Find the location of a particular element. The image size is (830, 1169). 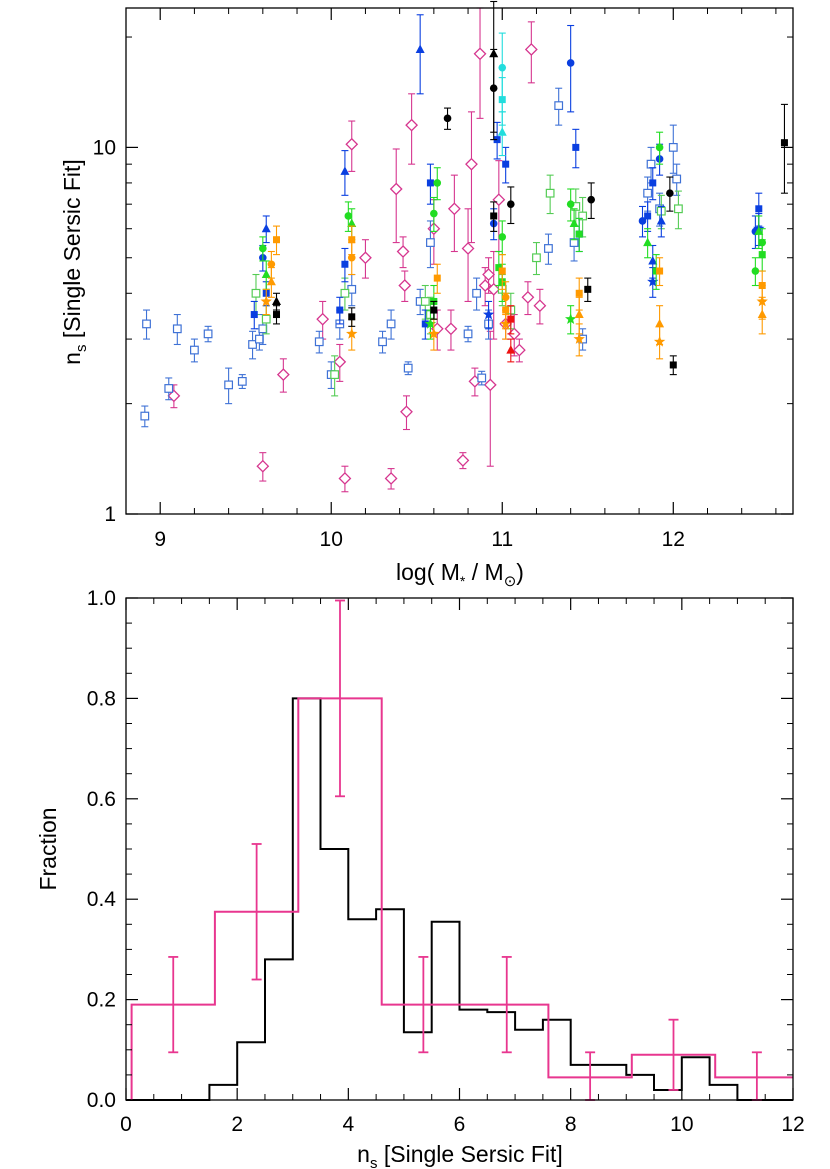

sun-symbol: ⊙ is located at coordinates (510, 581).